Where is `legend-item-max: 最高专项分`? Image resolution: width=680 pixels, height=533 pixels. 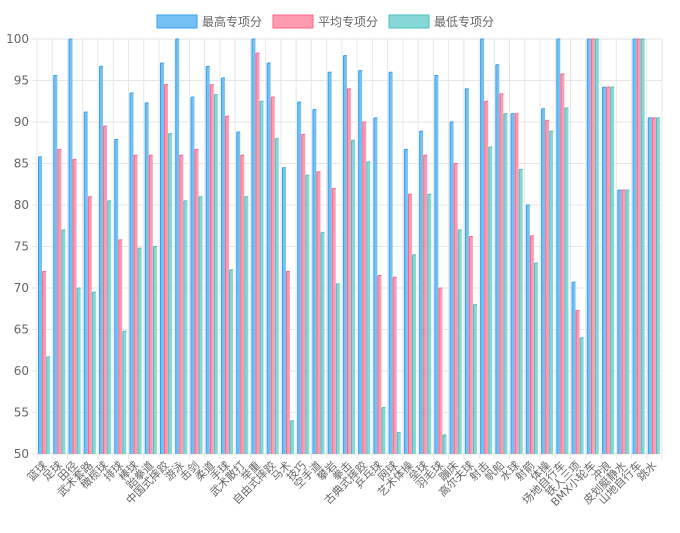
legend-item-max: 最高专项分 is located at coordinates (209, 21).